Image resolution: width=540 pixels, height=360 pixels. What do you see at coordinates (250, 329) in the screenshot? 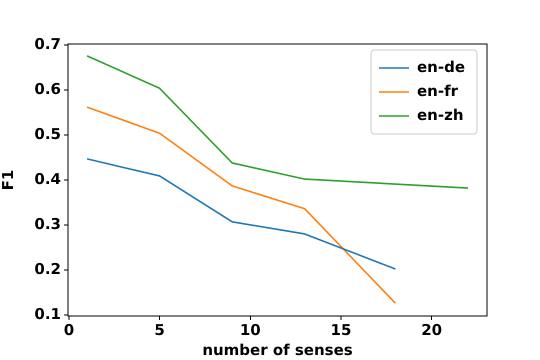
I see `x-tick-label: 10` at bounding box center [250, 329].